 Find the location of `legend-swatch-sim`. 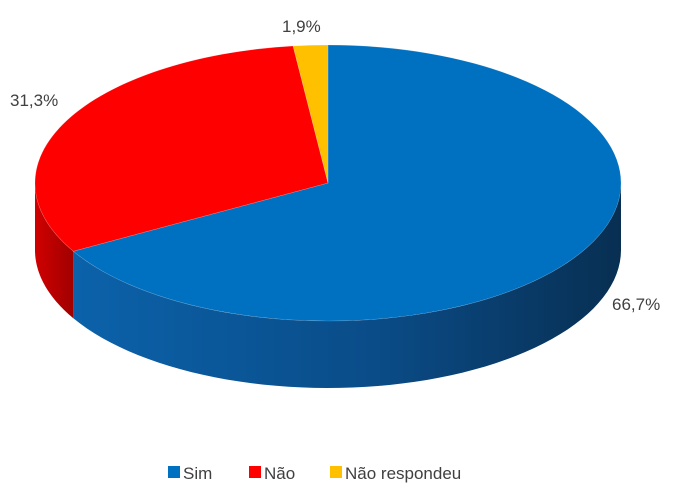

legend-swatch-sim is located at coordinates (174, 472).